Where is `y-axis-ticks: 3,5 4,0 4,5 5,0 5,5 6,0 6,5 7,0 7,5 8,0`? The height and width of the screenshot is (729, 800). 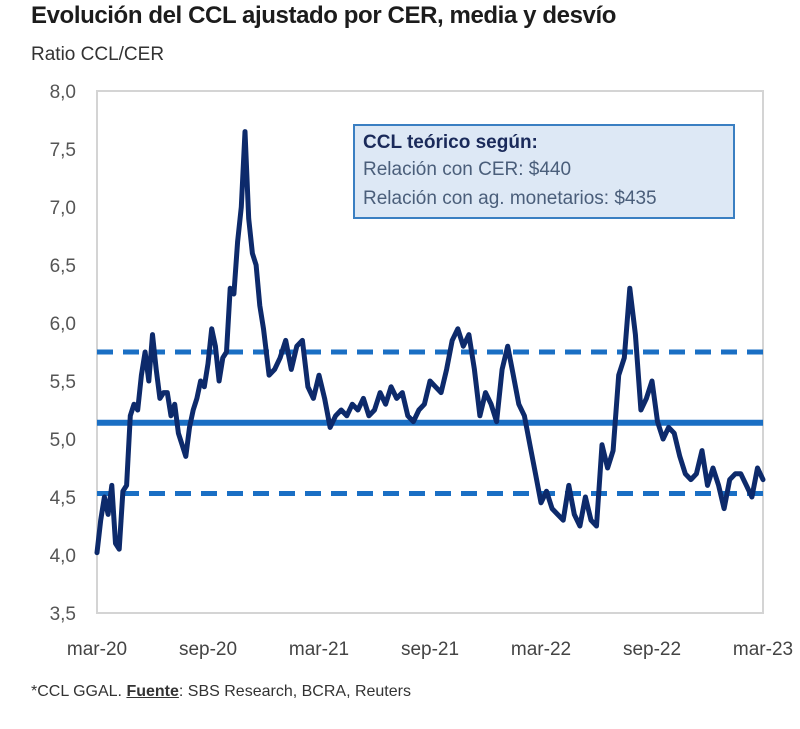 y-axis-ticks: 3,5 4,0 4,5 5,0 5,5 6,0 6,5 7,0 7,5 8,0 is located at coordinates (63, 353).